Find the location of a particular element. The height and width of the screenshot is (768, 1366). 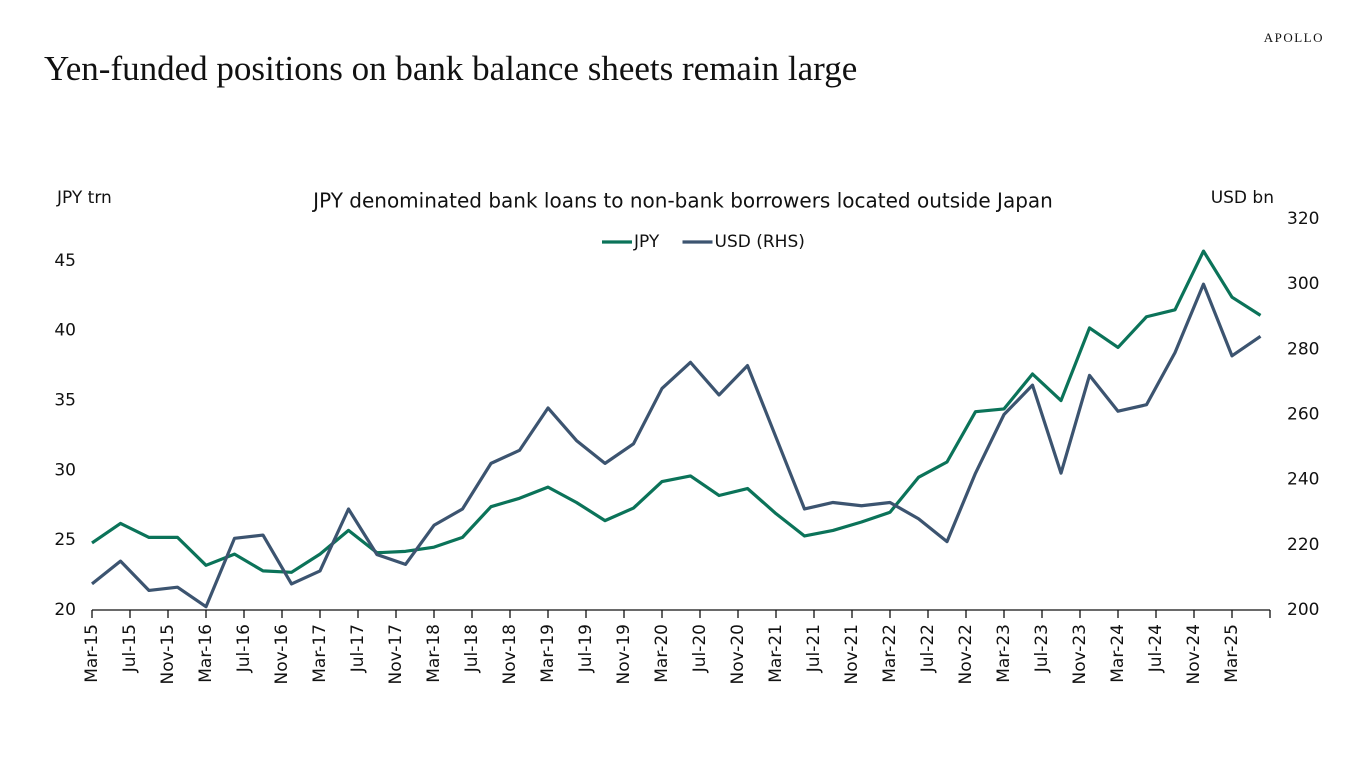

y-tick-label: 25 is located at coordinates (65, 540).